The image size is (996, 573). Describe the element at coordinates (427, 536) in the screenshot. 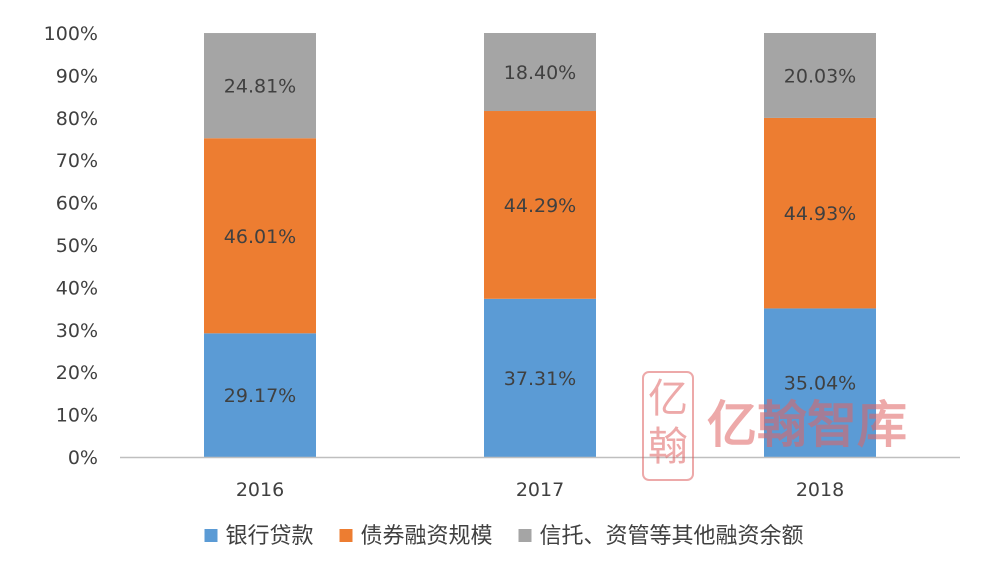

I see `legend-label: 债券融资规模` at that location.